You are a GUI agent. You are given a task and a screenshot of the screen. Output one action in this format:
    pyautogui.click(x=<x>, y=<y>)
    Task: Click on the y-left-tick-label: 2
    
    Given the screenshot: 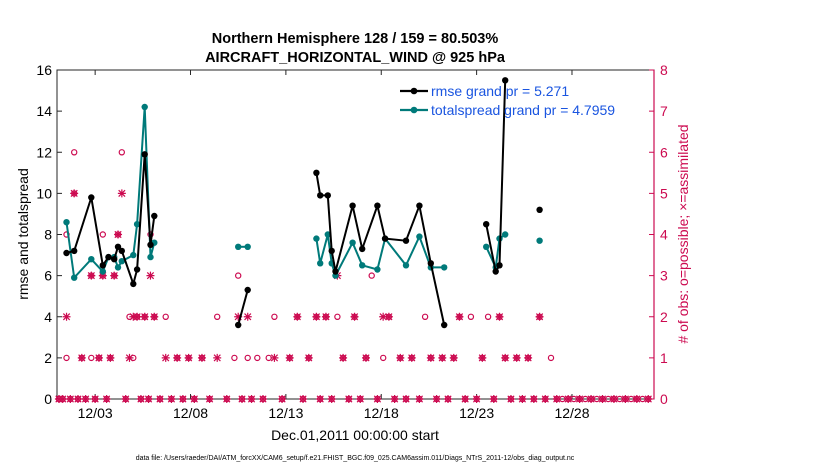 What is the action you would take?
    pyautogui.click(x=48, y=358)
    